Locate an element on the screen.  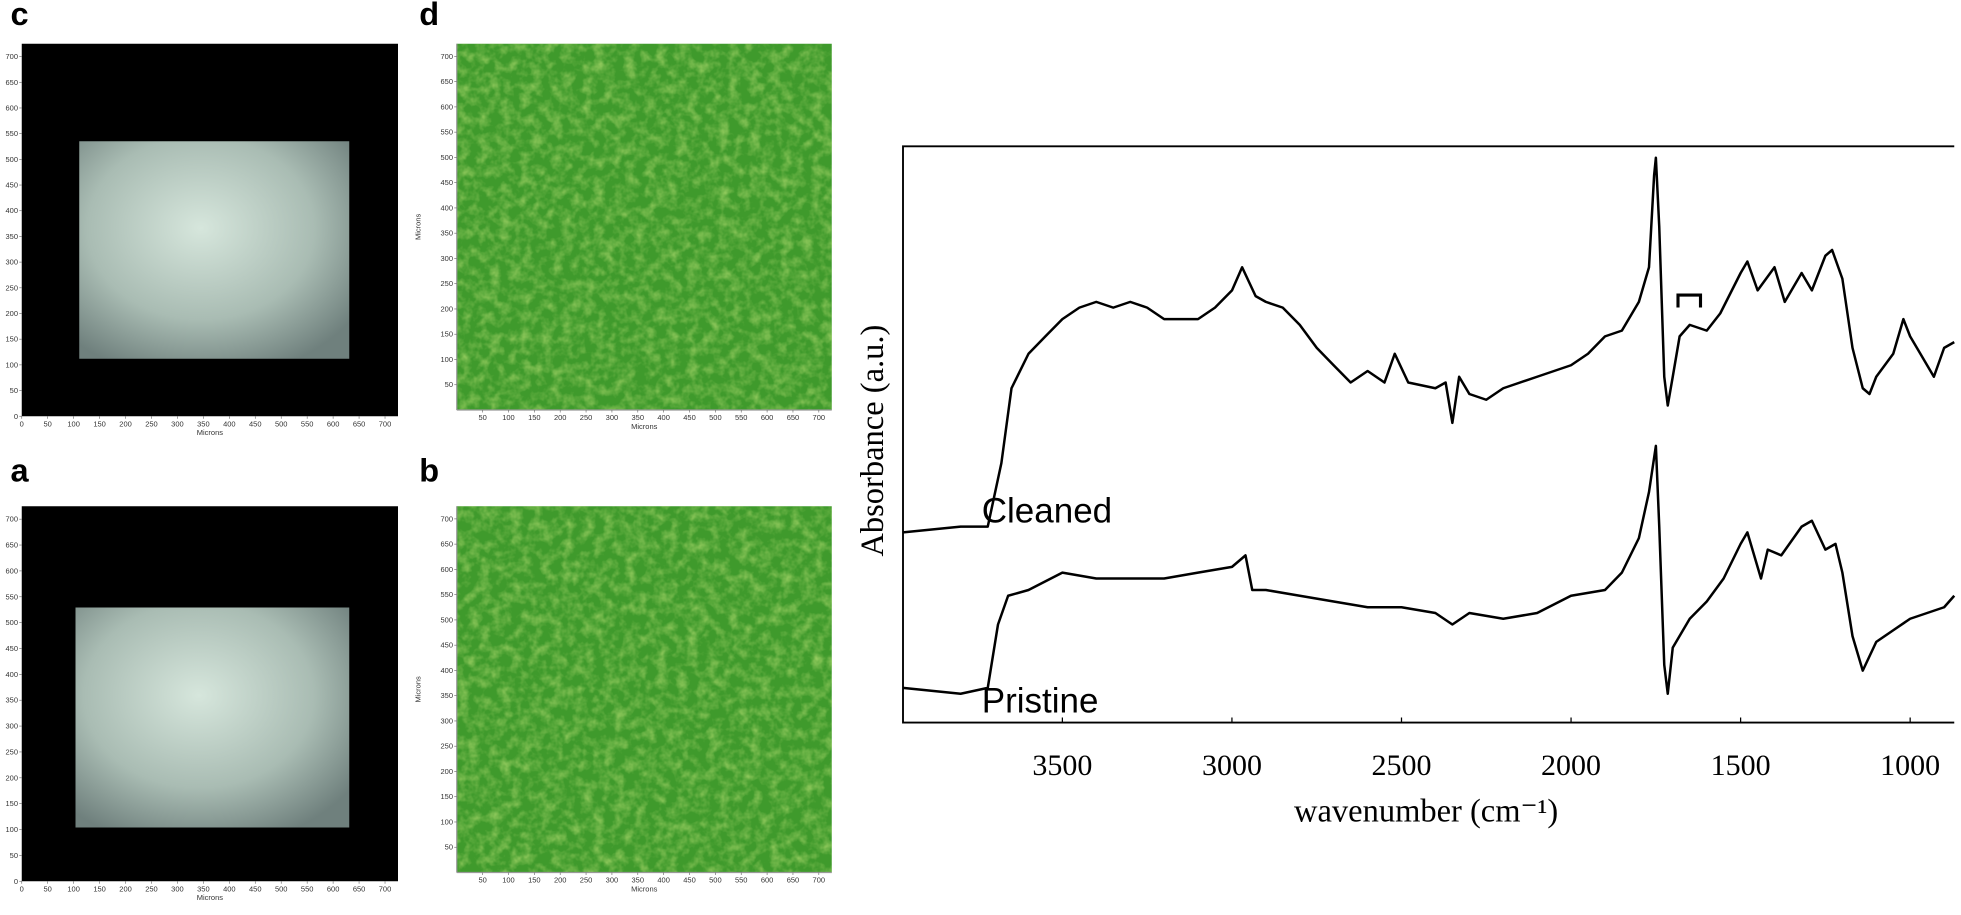
panel-label: c is located at coordinates (20, 16).